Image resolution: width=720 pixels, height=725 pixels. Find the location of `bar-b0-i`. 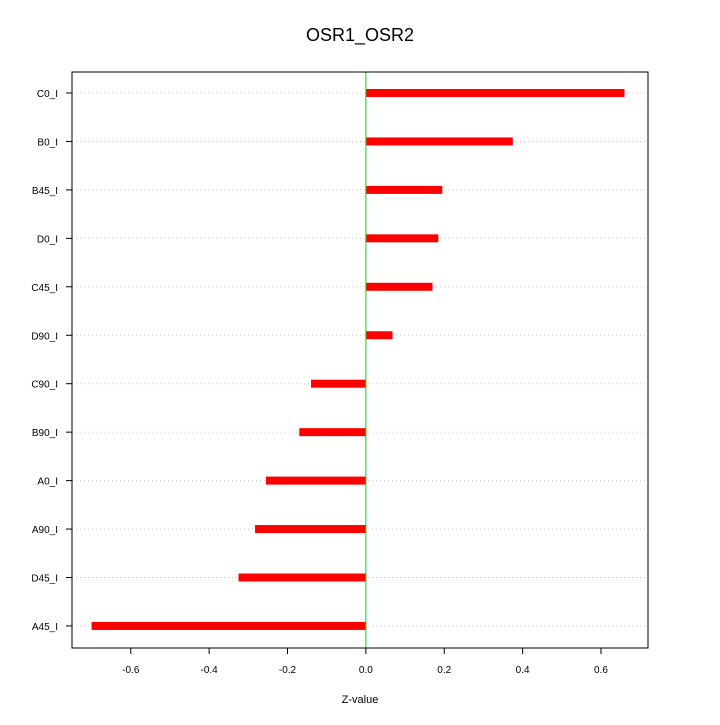

bar-b0-i is located at coordinates (439, 141).